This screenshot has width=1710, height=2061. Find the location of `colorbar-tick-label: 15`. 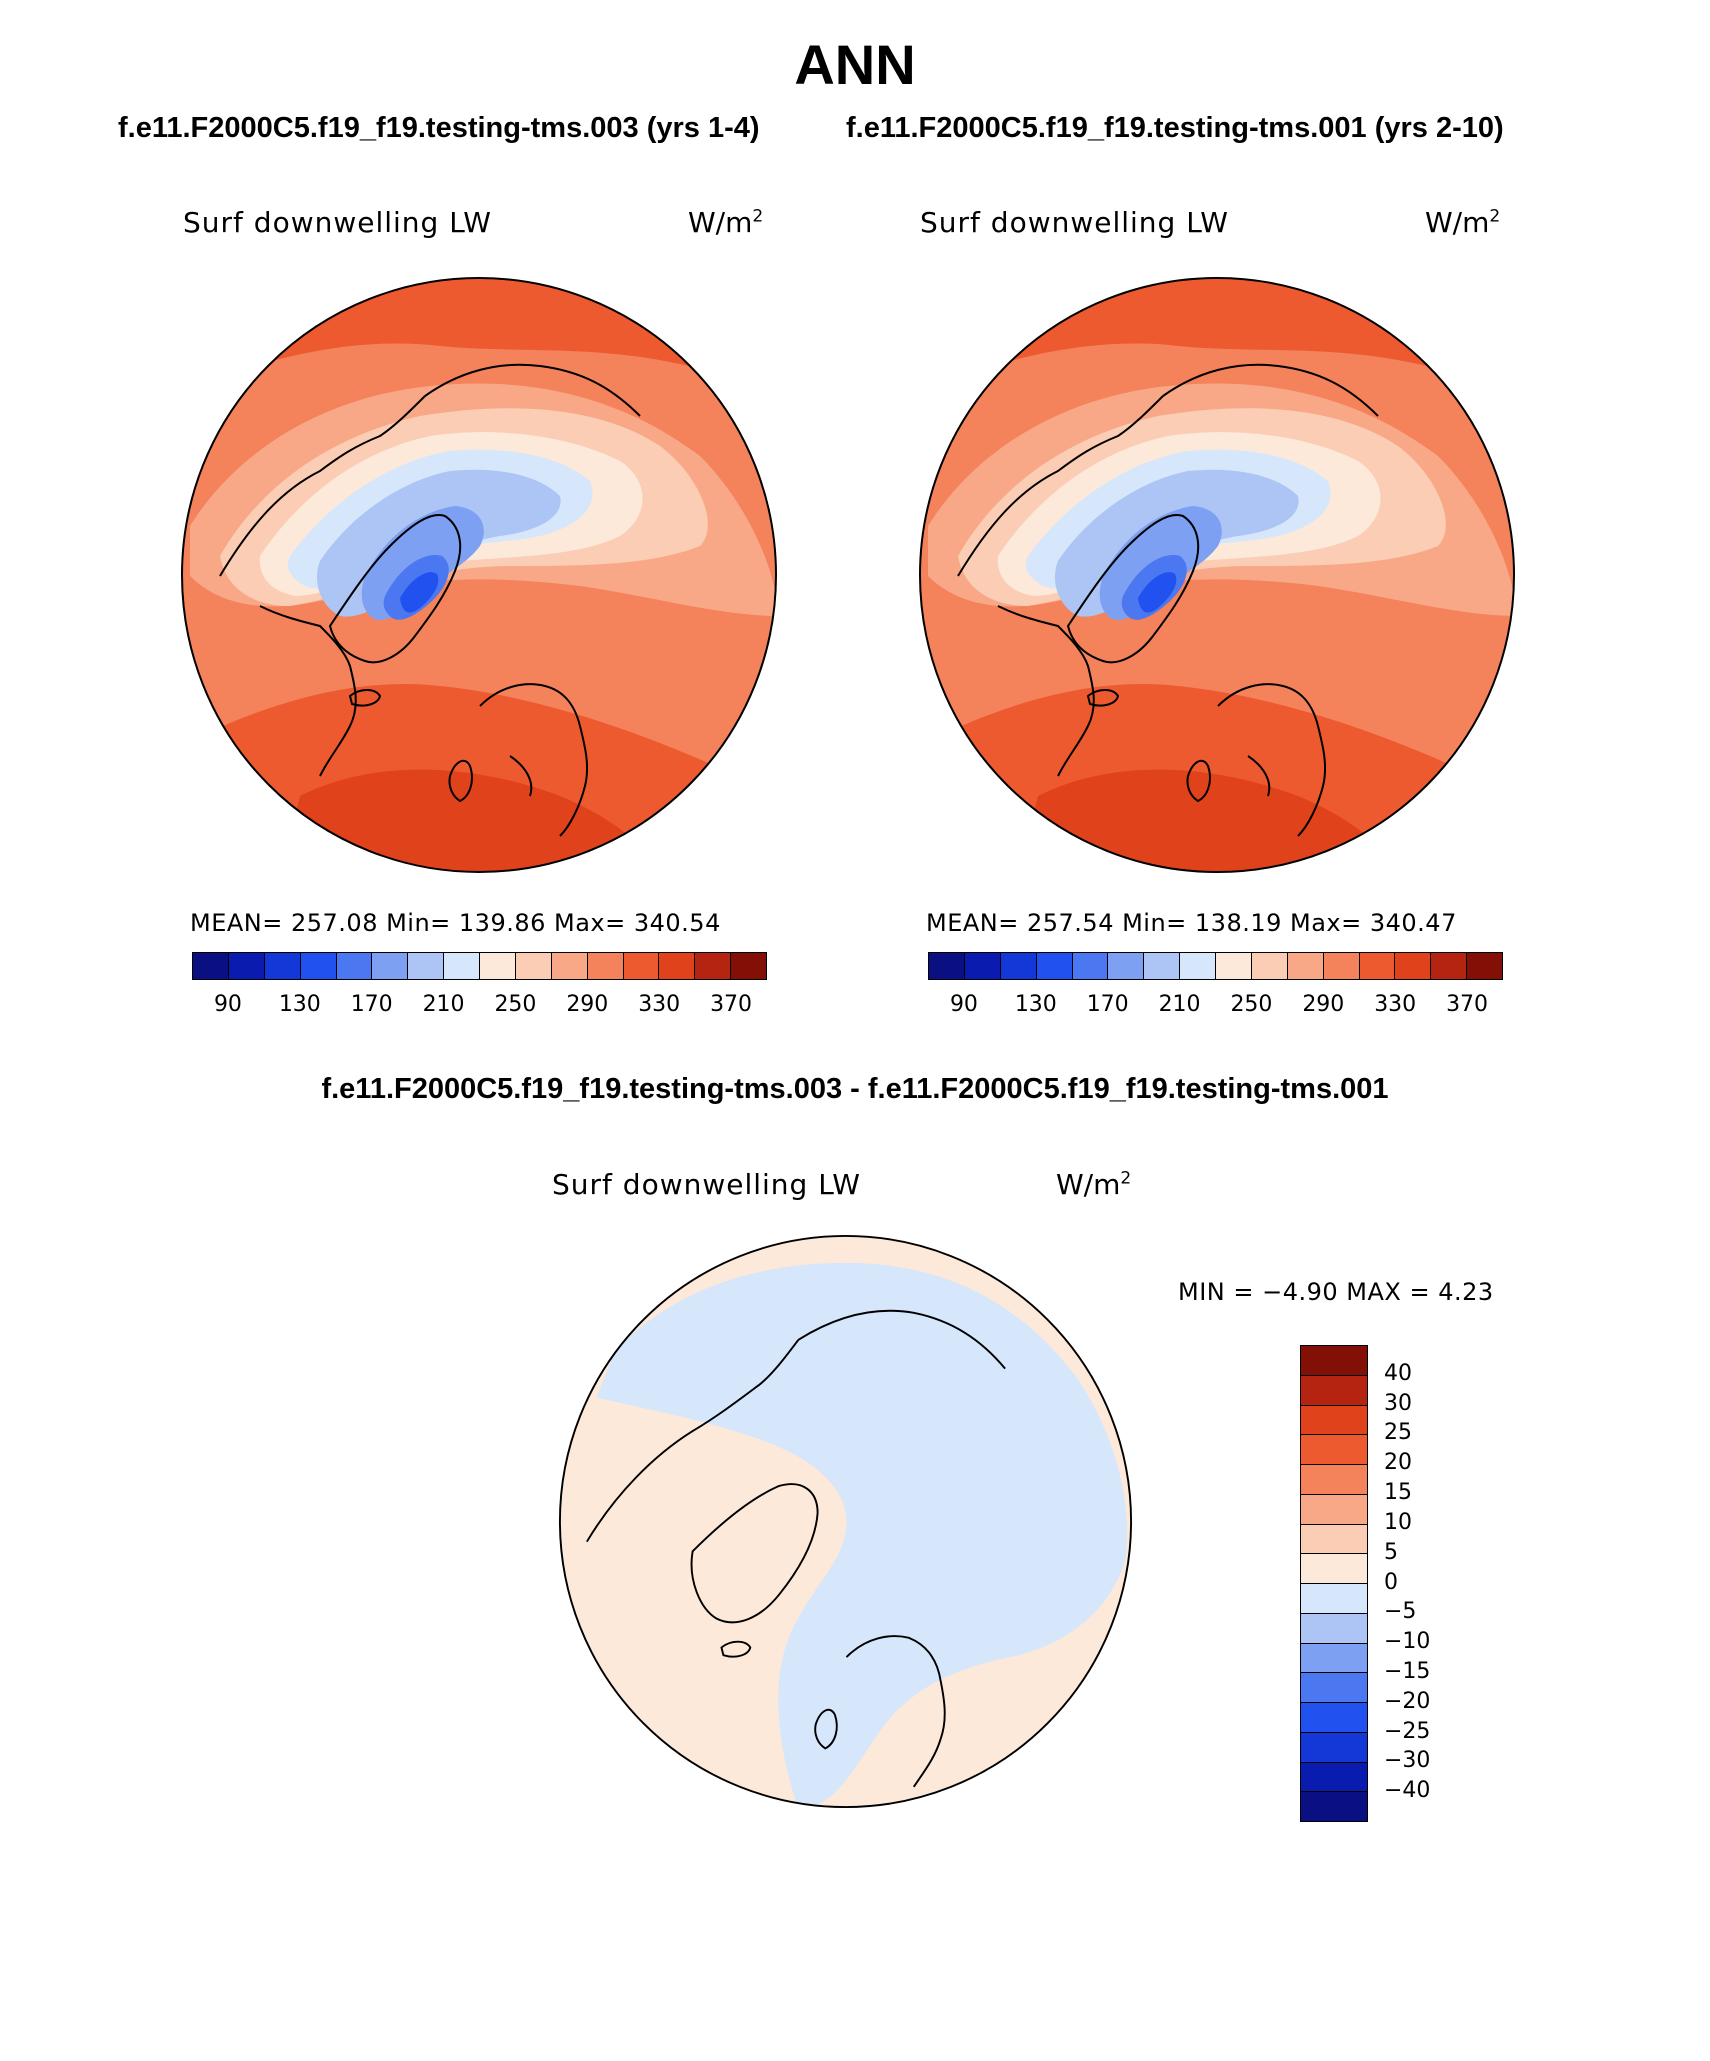

colorbar-tick-label: 15 is located at coordinates (1398, 1493).